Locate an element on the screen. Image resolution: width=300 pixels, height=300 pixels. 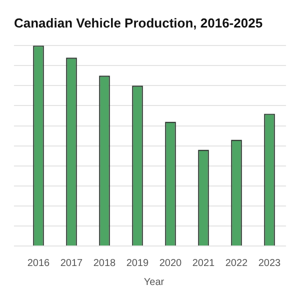
x-tick-label: 2021 is located at coordinates (204, 263).